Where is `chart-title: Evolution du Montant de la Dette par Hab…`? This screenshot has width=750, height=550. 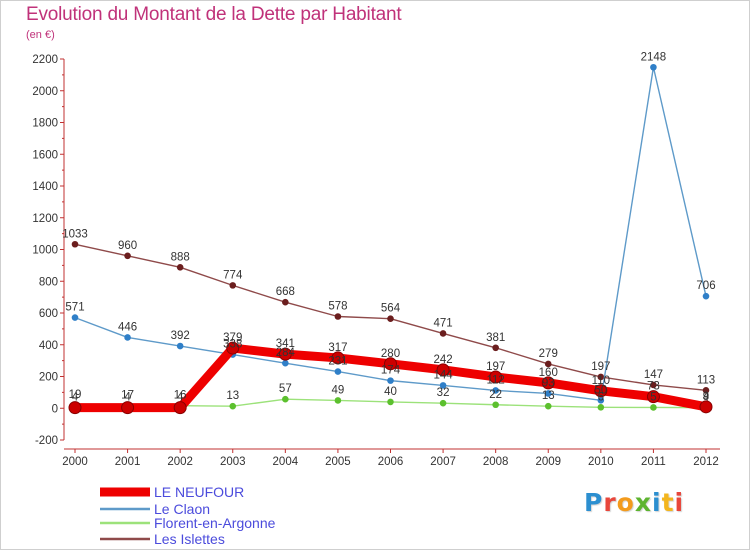 chart-title: Evolution du Montant de la Dette par Hab… is located at coordinates (214, 14).